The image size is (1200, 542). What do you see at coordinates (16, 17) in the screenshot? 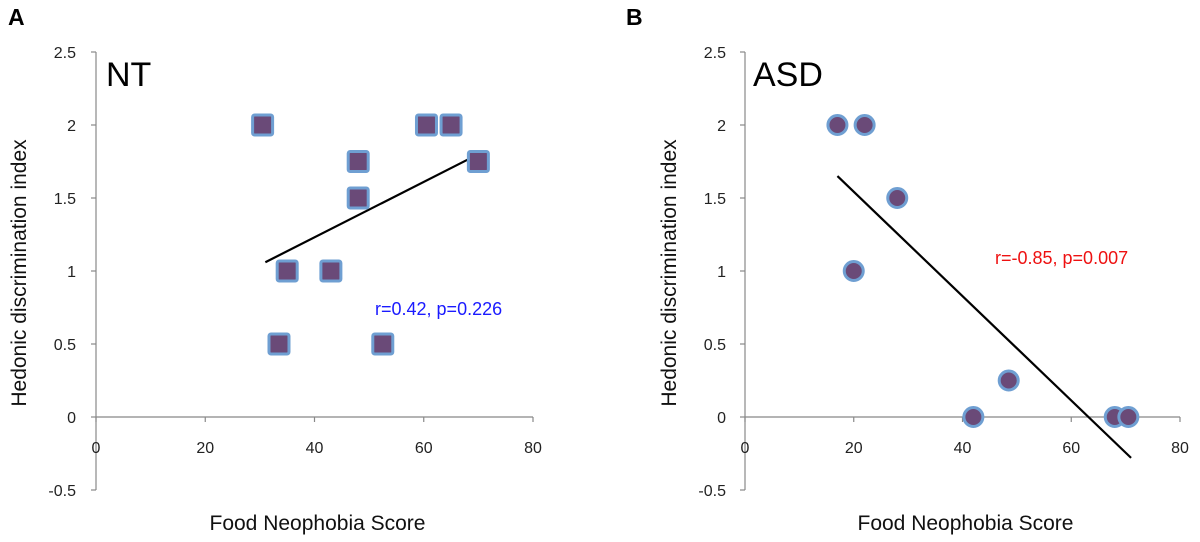
I see `panel-letter-a: A` at bounding box center [16, 17].